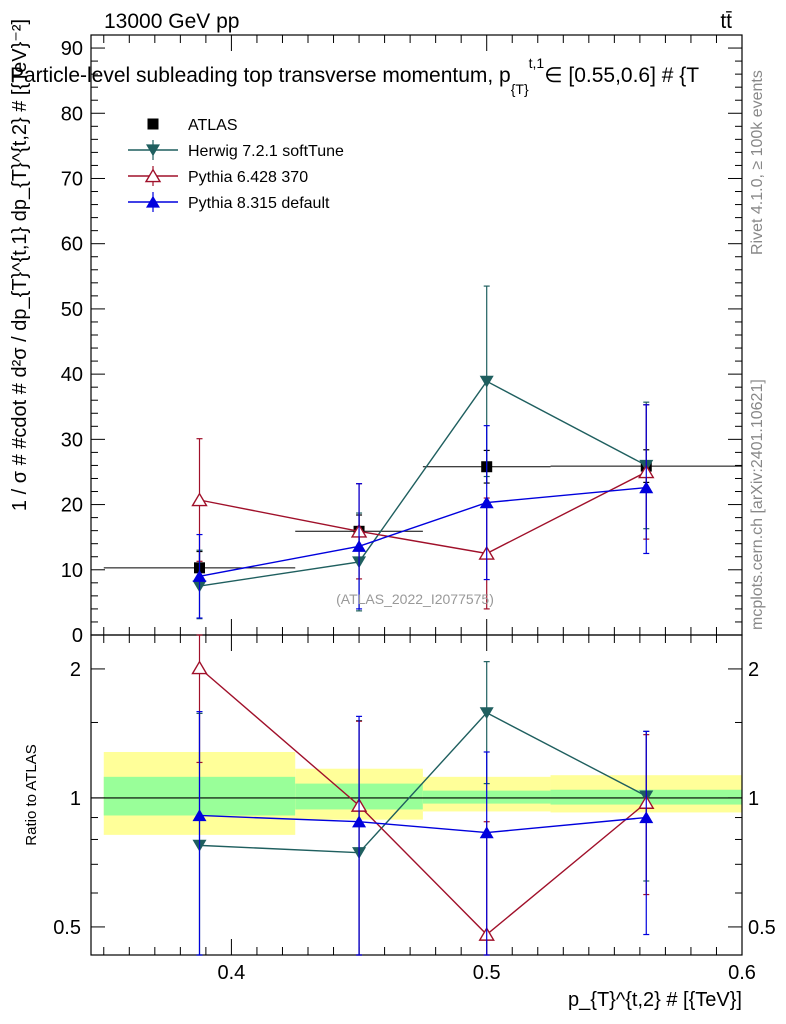 The image size is (786, 1024). I want to click on legend-entry: Pythia 6.428 370, so click(218, 176).